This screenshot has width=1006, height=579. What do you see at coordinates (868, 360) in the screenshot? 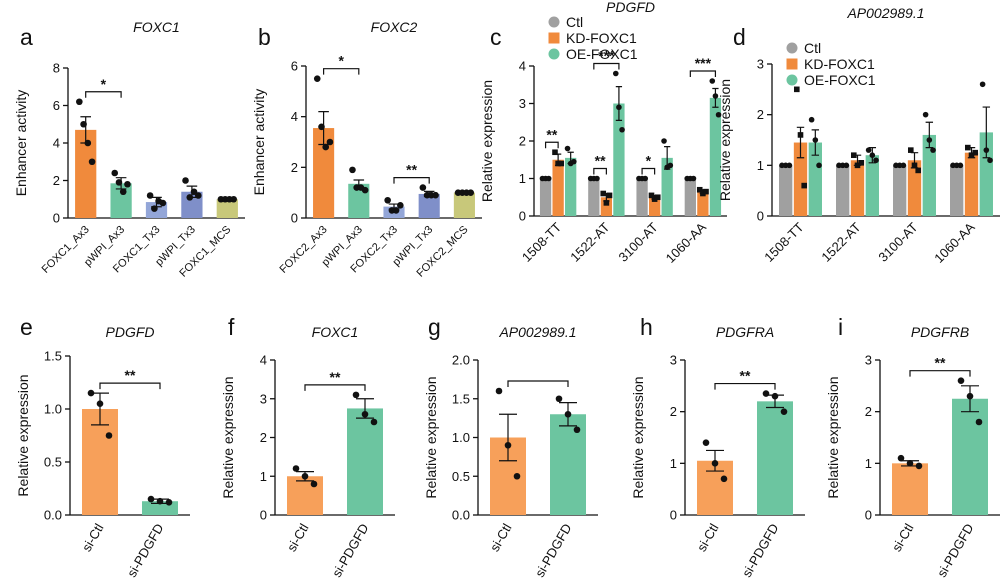
I see `y-tick-label: 3` at bounding box center [868, 360].